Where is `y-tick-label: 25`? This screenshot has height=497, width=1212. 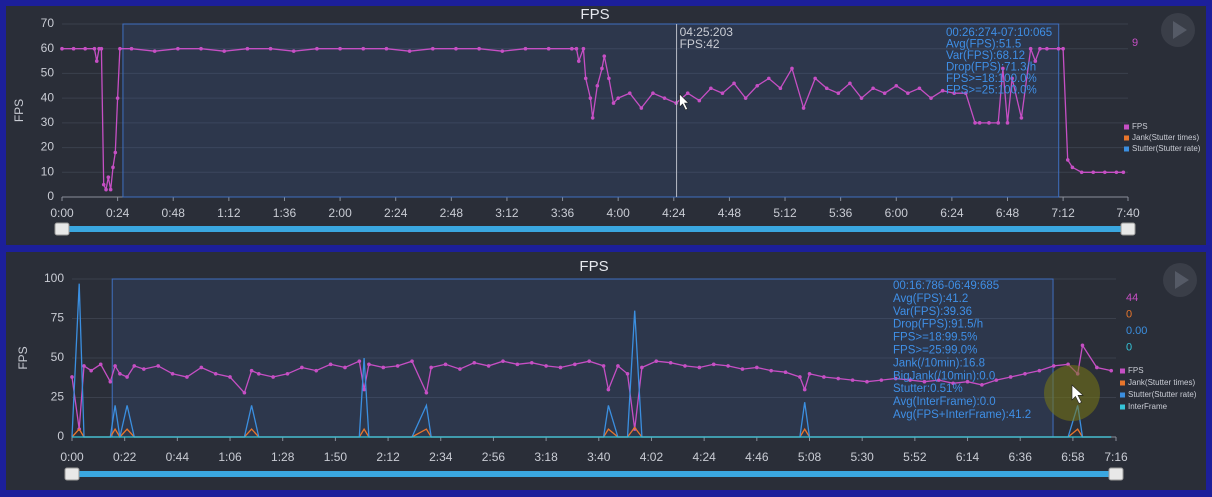
y-tick-label: 25 is located at coordinates (58, 397).